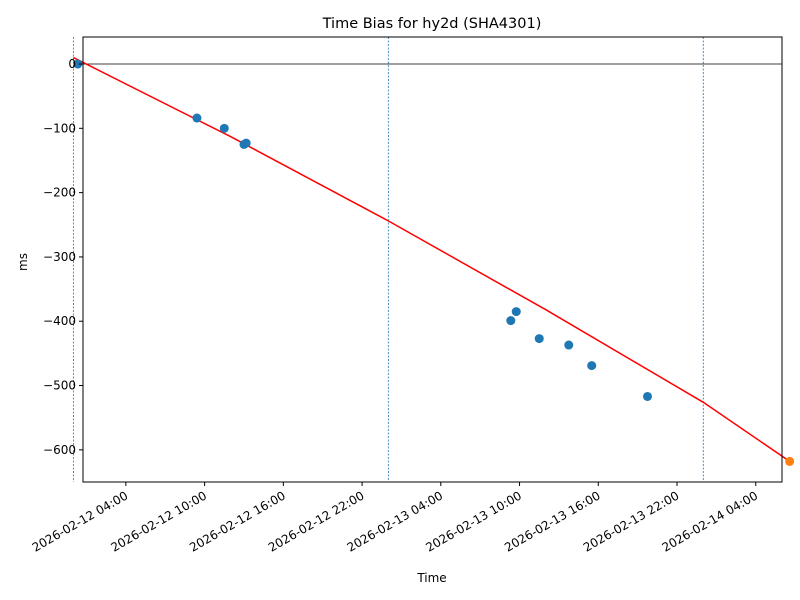 This screenshot has width=800, height=600. Describe the element at coordinates (59, 450) in the screenshot. I see `y-tick-label: −600` at that location.